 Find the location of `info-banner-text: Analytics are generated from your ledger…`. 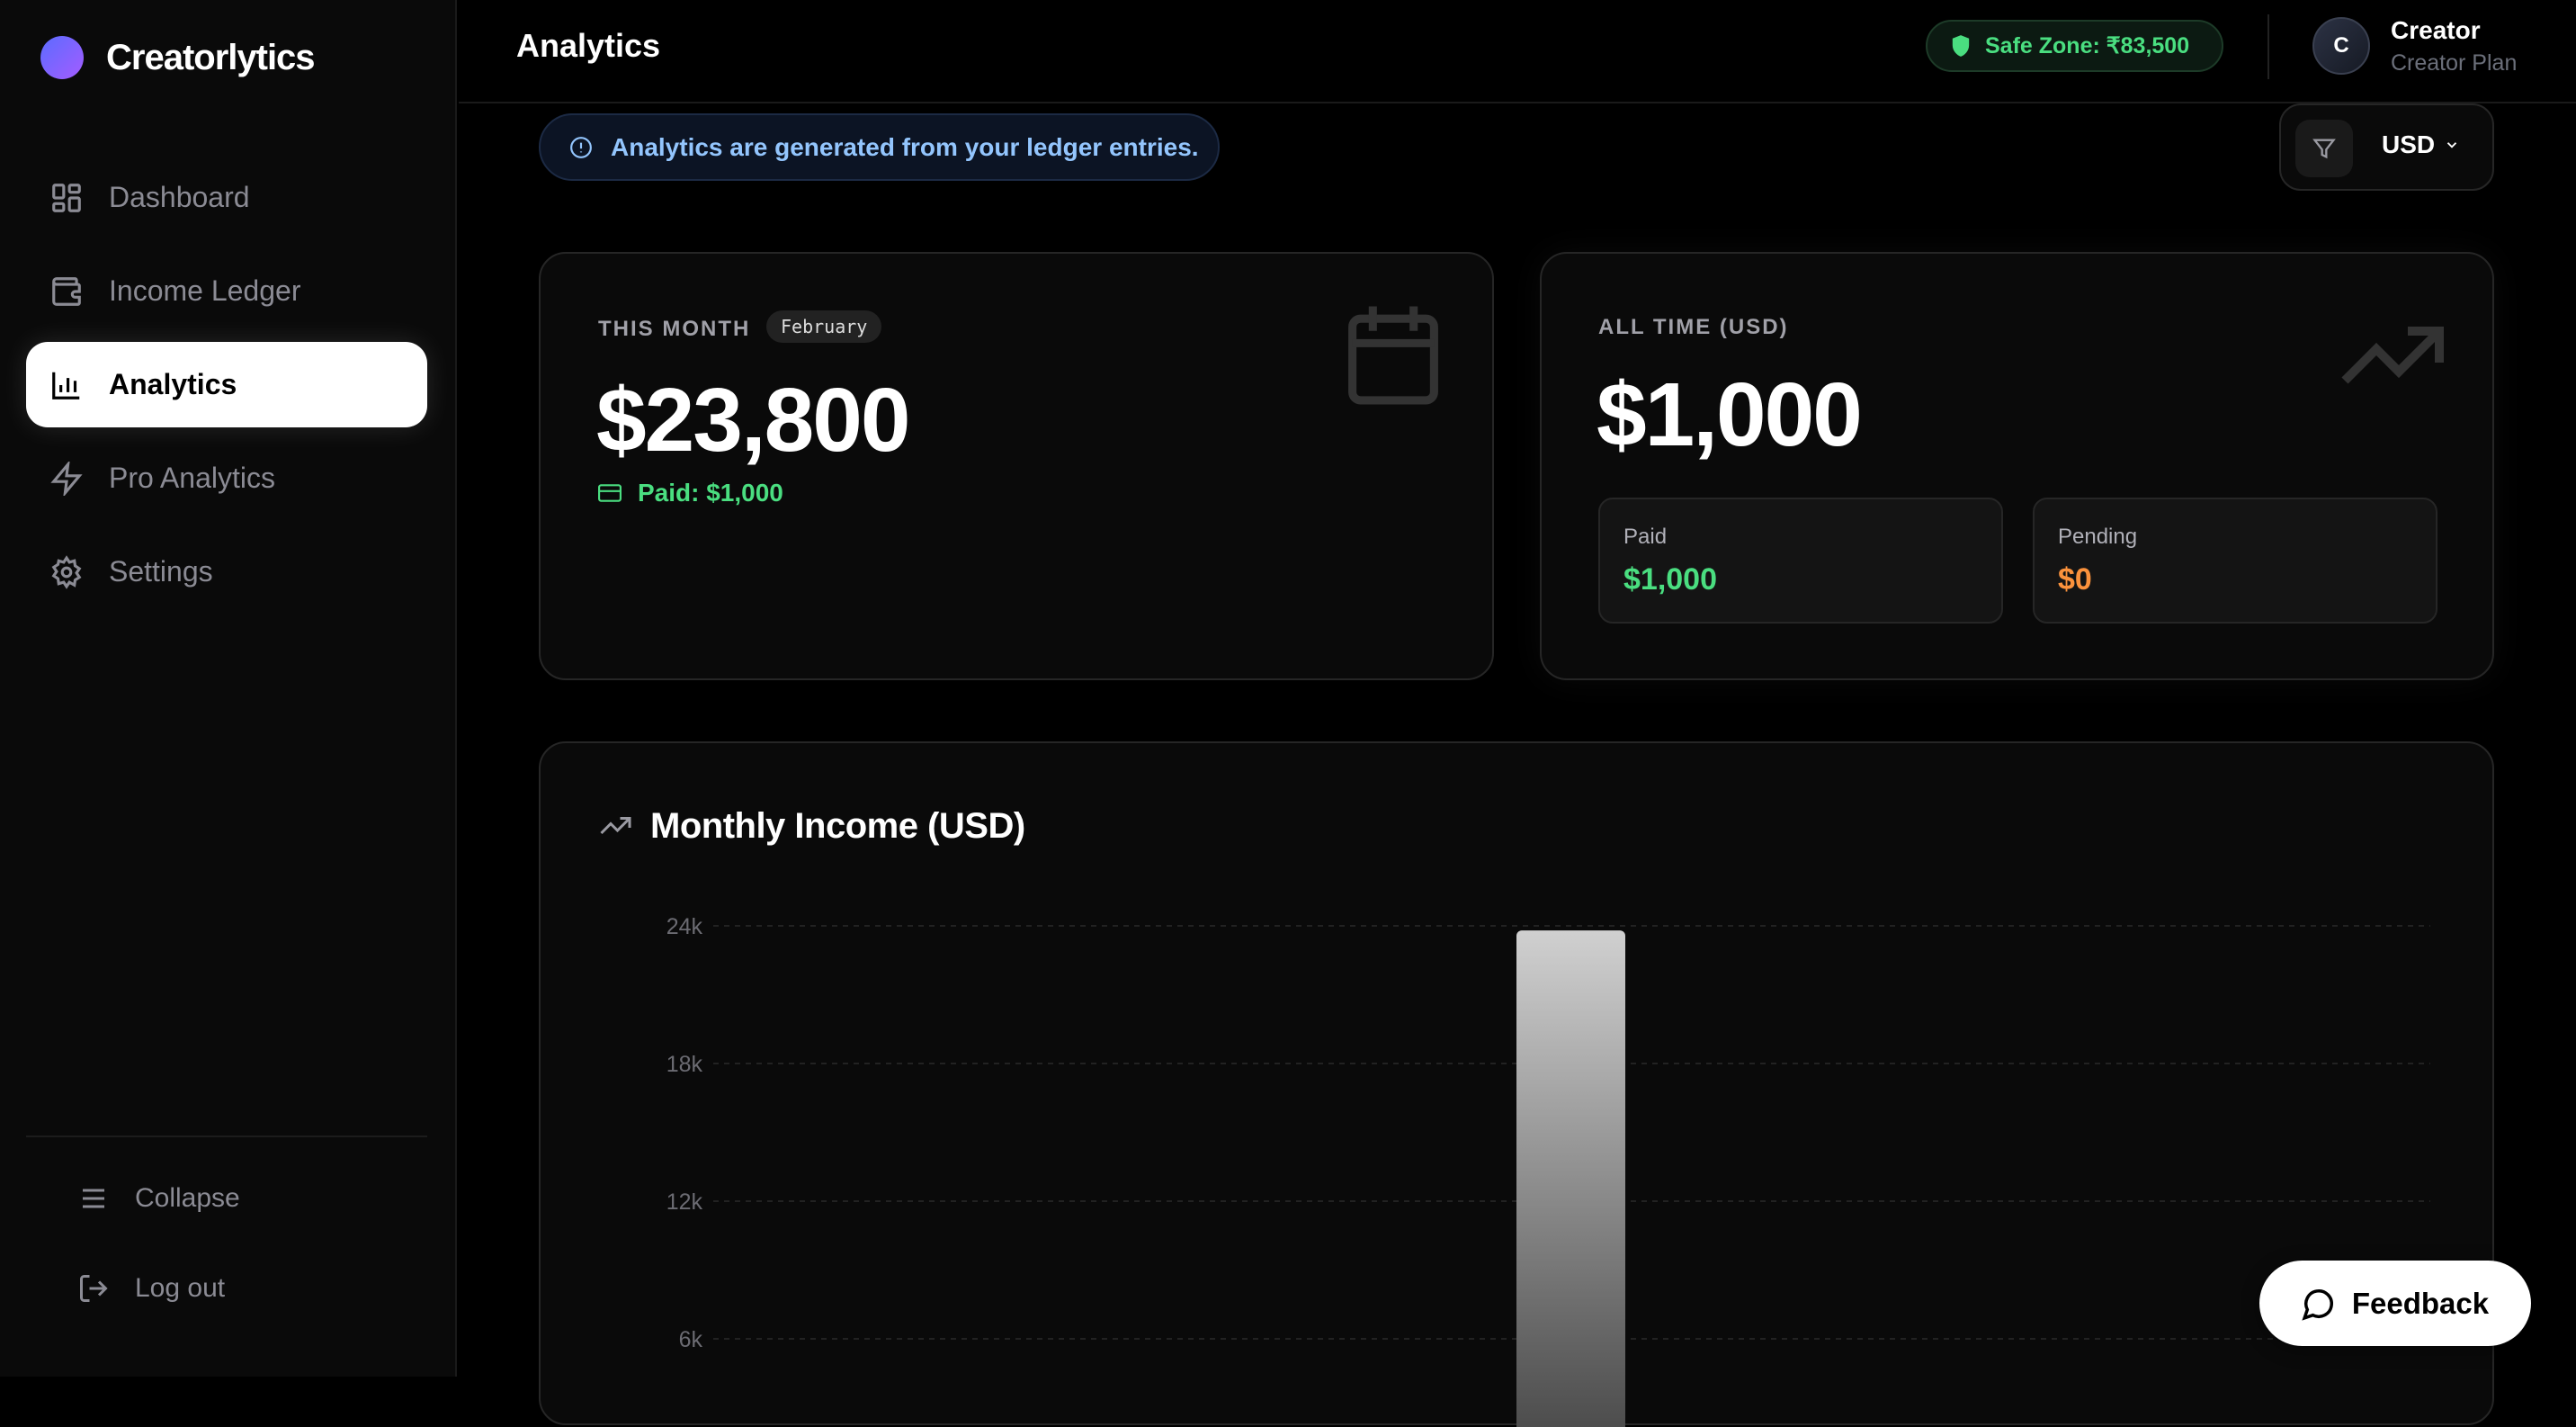

info-banner-text: Analytics are generated from your ledger… is located at coordinates (905, 146).